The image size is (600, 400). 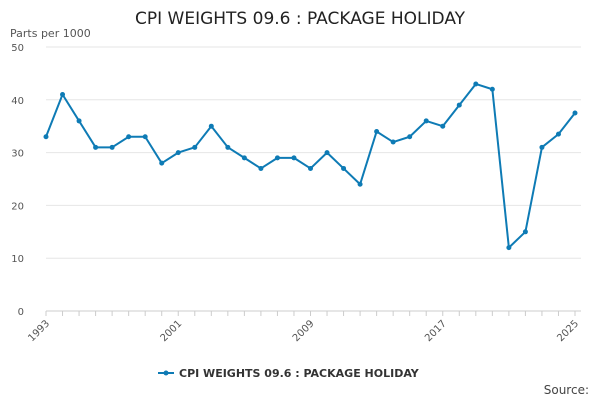 What do you see at coordinates (300, 19) in the screenshot?
I see `chart-title: CPI WEIGHTS 09.6 : PACKAGE HOLIDAY` at bounding box center [300, 19].